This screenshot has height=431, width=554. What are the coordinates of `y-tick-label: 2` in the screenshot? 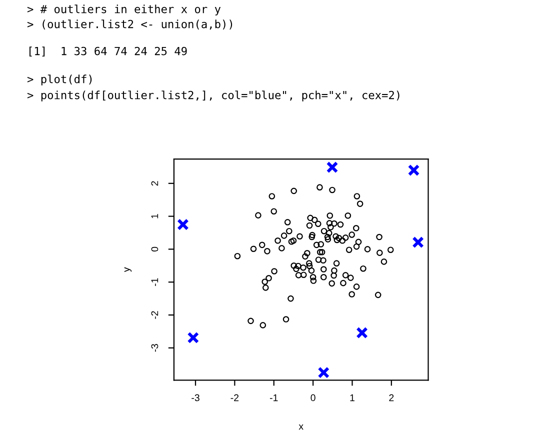 It's located at (154, 183).